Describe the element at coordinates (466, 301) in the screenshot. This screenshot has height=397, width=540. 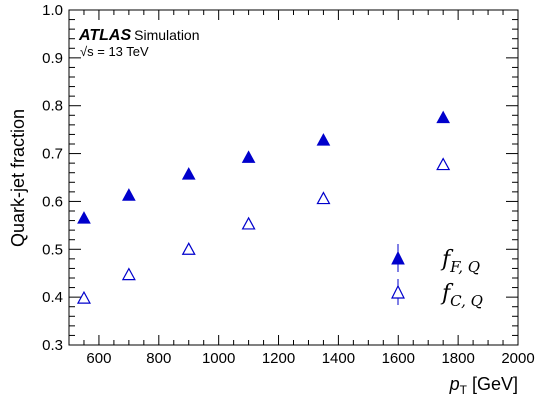
I see `legend-cq-sub: C, Q` at that location.